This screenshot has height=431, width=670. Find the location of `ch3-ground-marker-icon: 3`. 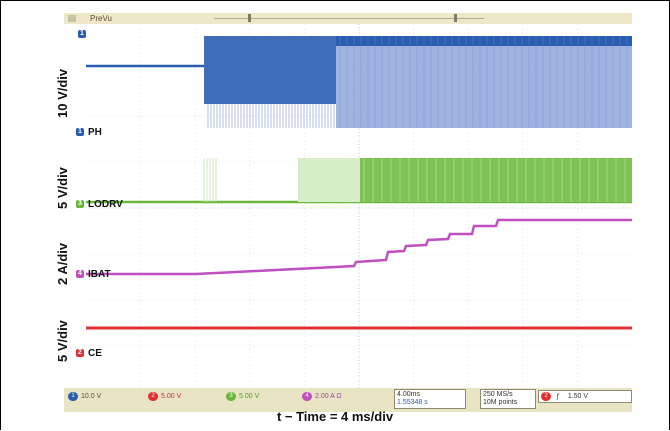

ch3-ground-marker-icon: 3 is located at coordinates (80, 204).